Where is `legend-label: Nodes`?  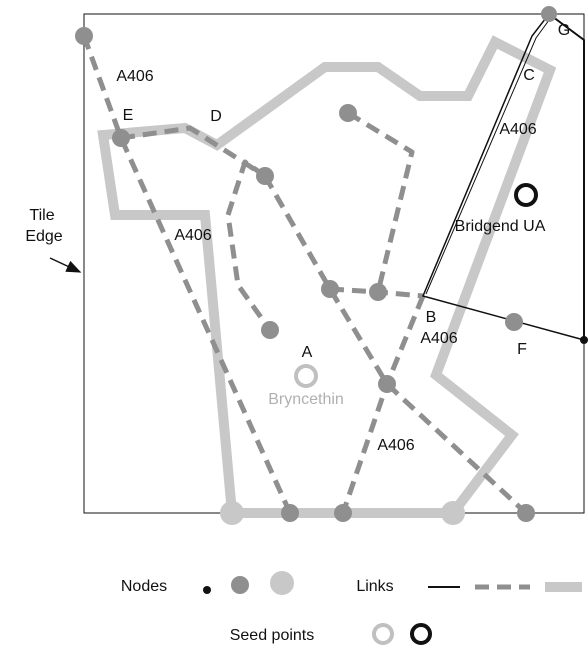 legend-label: Nodes is located at coordinates (144, 586).